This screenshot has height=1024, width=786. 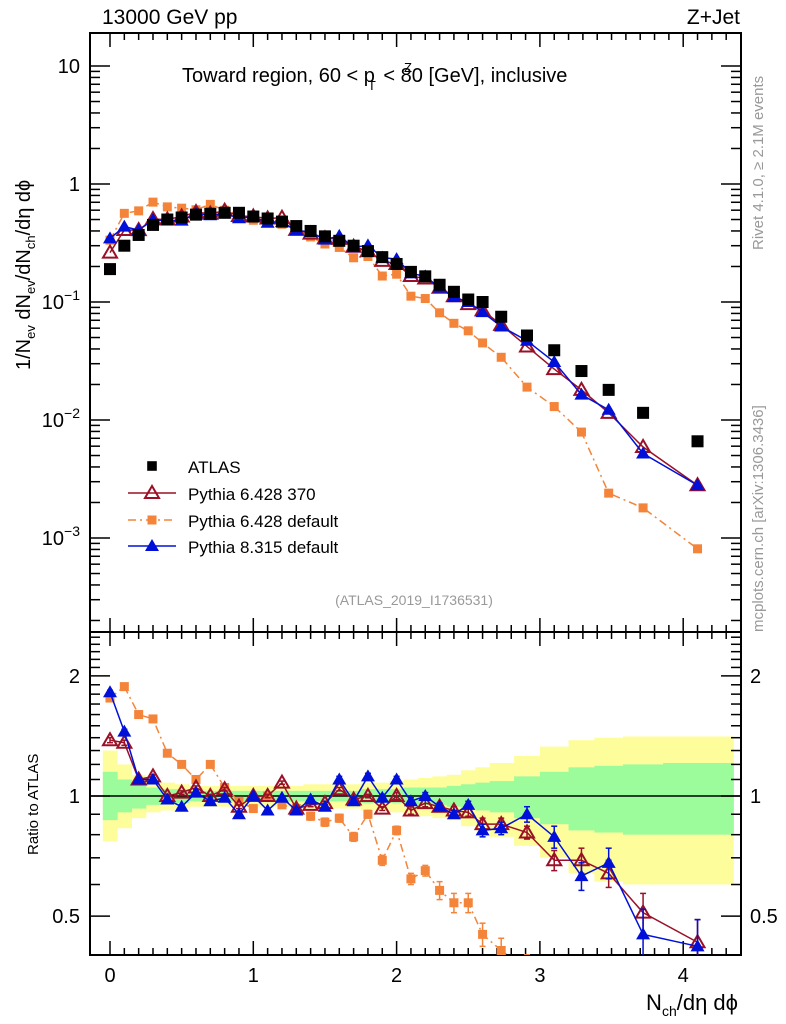 I want to click on legend-label: Pythia 6.428 370, so click(x=252, y=494).